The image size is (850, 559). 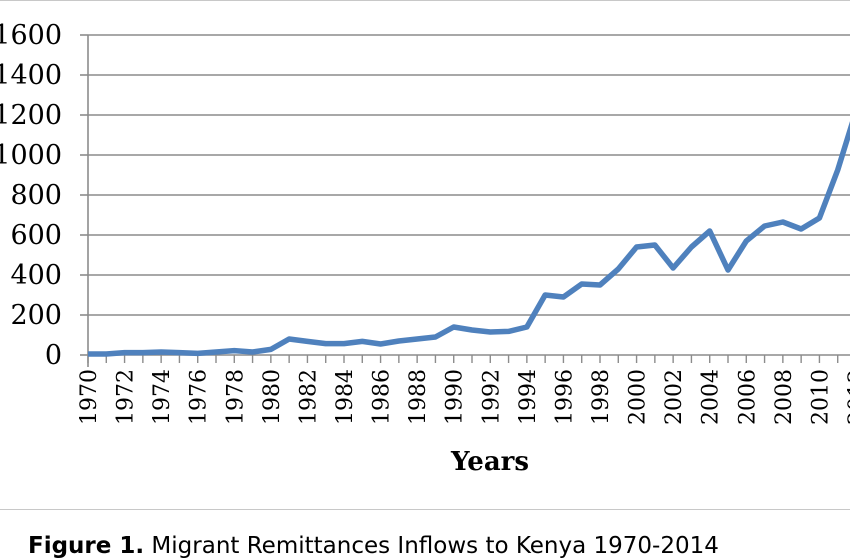 I want to click on x-tick-label: 1986, so click(x=382, y=397).